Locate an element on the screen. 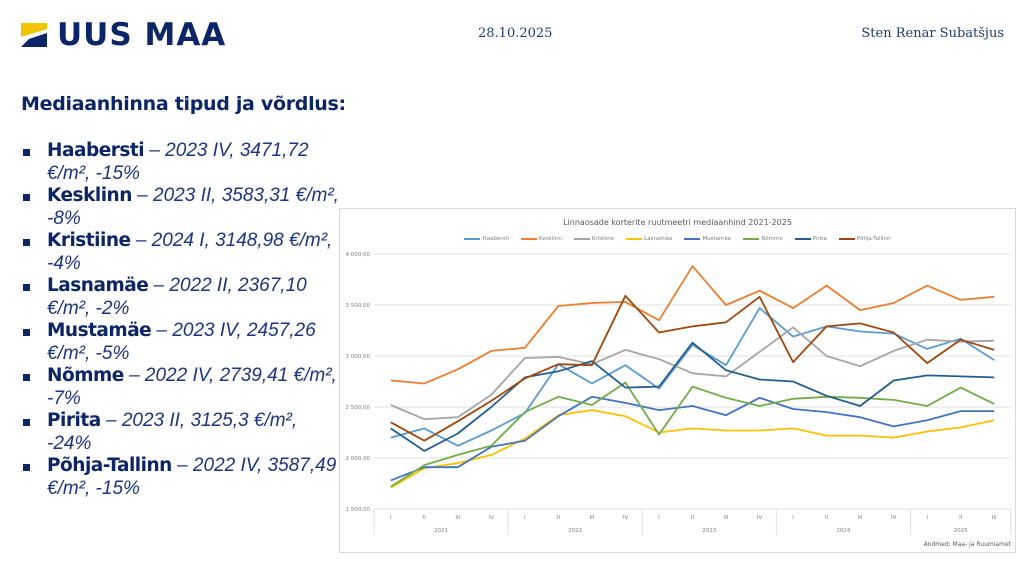 Image resolution: width=1024 pixels, height=576 pixels. y-tick-label: 2 500,00 is located at coordinates (358, 408).